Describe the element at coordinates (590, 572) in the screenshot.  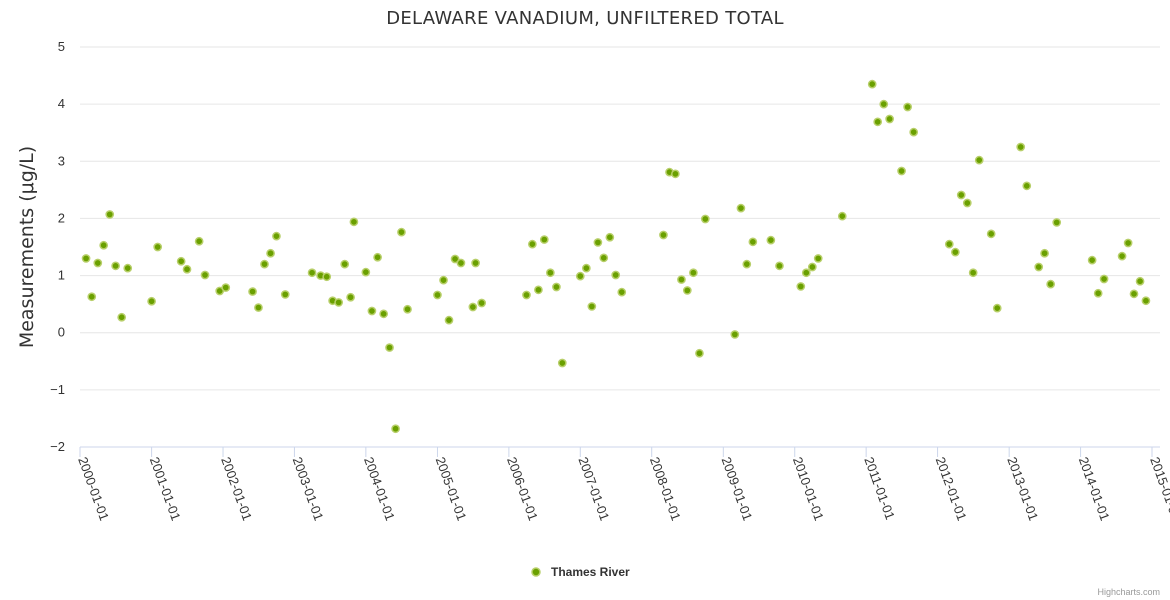
I see `legend-item-label: Thames River` at that location.